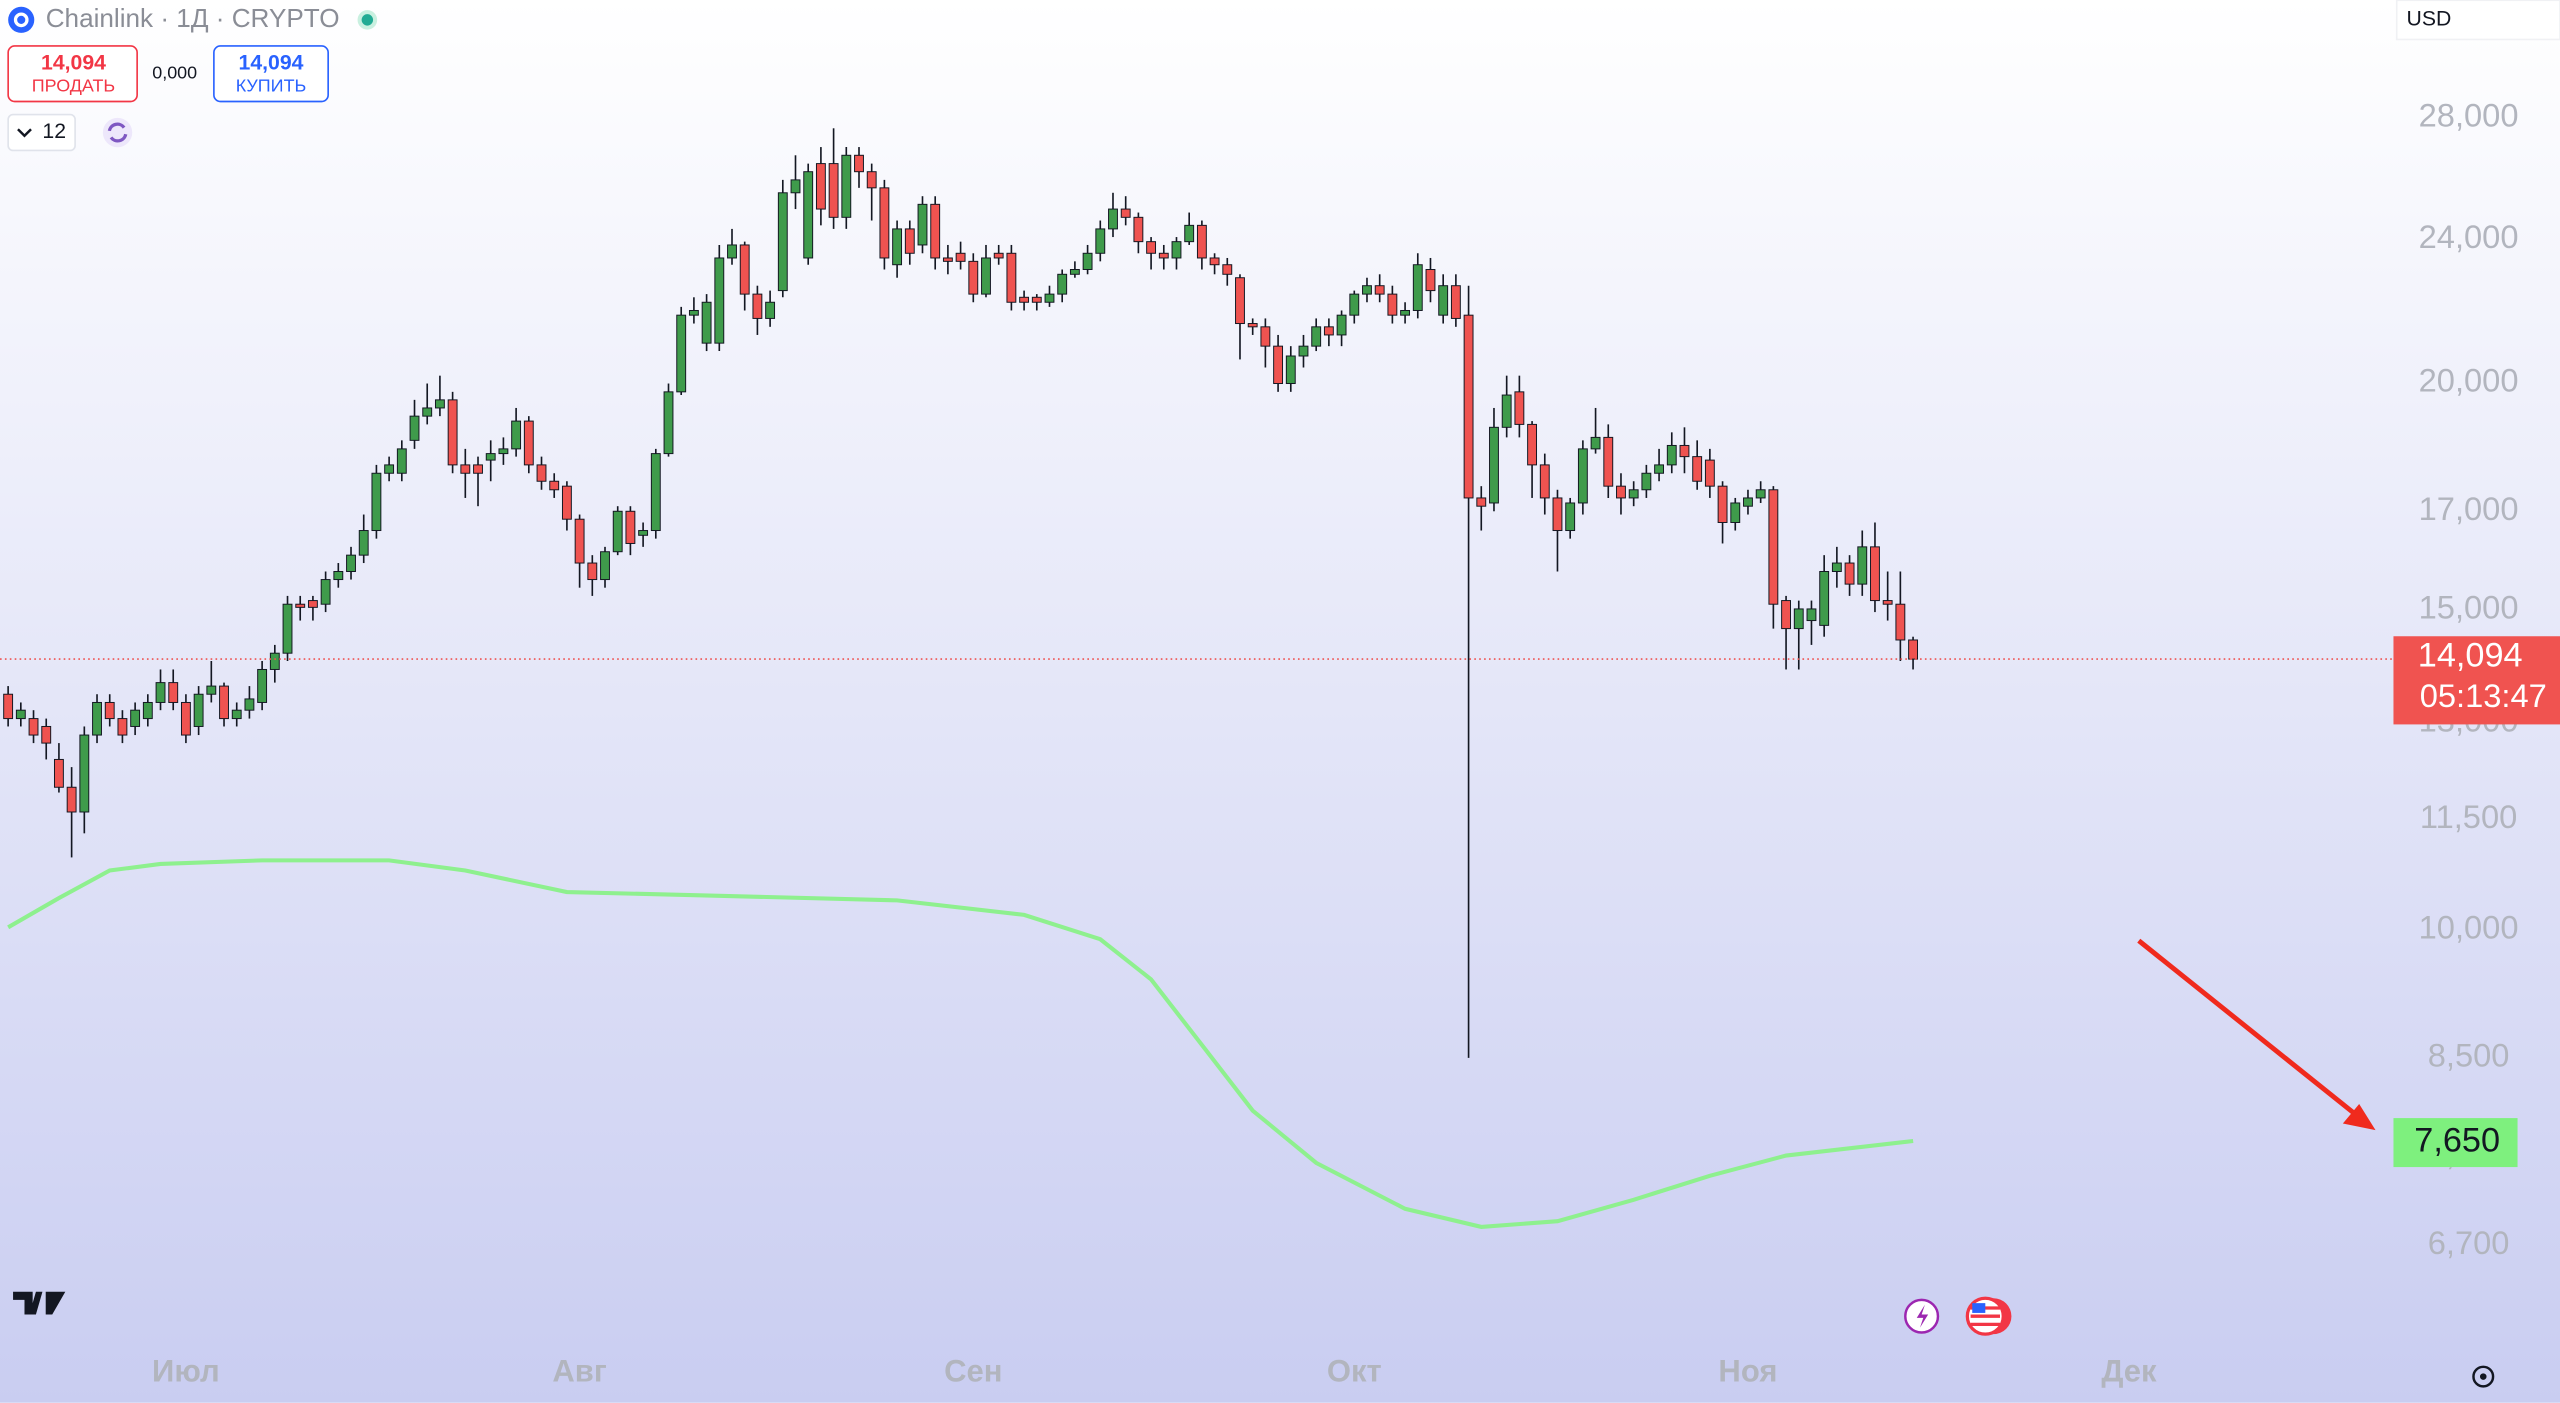 The image size is (2560, 1403). What do you see at coordinates (2469, 1242) in the screenshot?
I see `y-tick-label: 6,700` at bounding box center [2469, 1242].